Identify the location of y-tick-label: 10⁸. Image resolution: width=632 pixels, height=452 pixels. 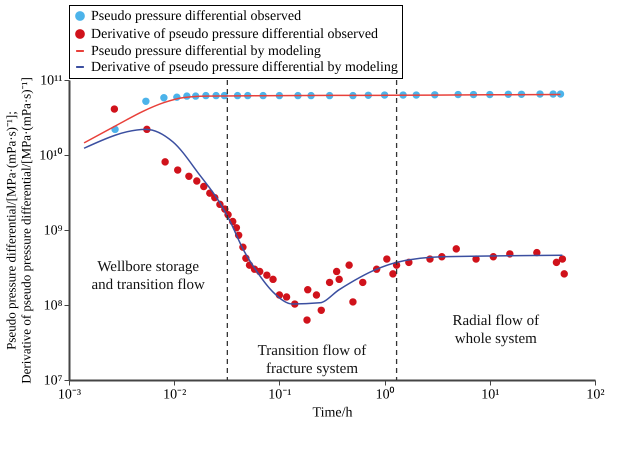
(53, 306).